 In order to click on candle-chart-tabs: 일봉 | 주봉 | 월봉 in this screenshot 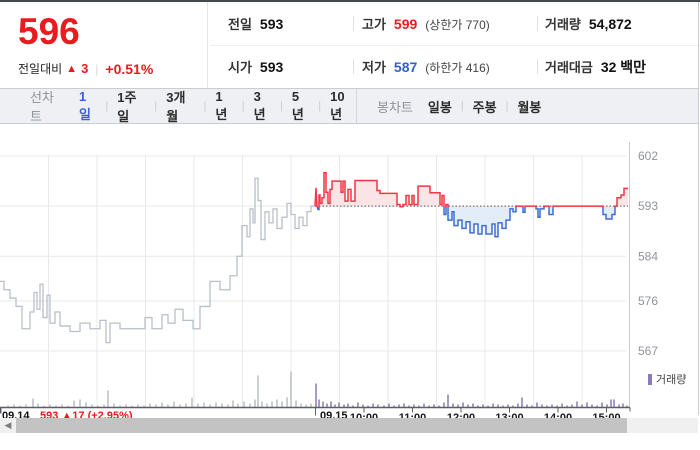, I will do `click(484, 106)`.